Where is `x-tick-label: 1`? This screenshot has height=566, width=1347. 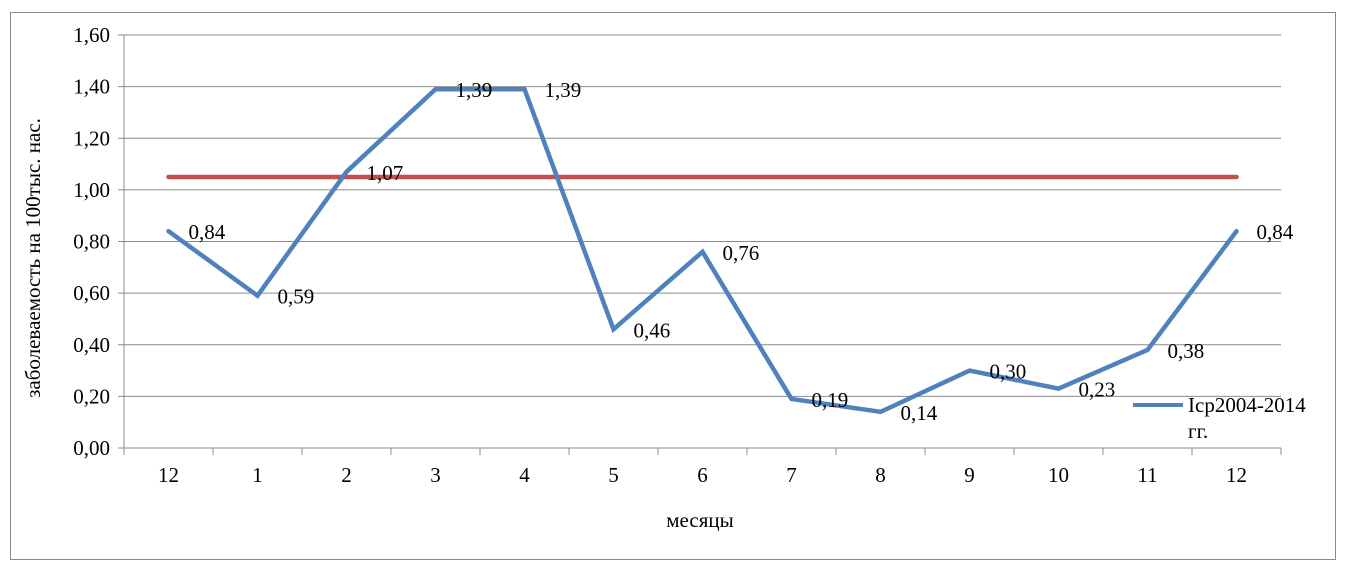 x-tick-label: 1 is located at coordinates (257, 475).